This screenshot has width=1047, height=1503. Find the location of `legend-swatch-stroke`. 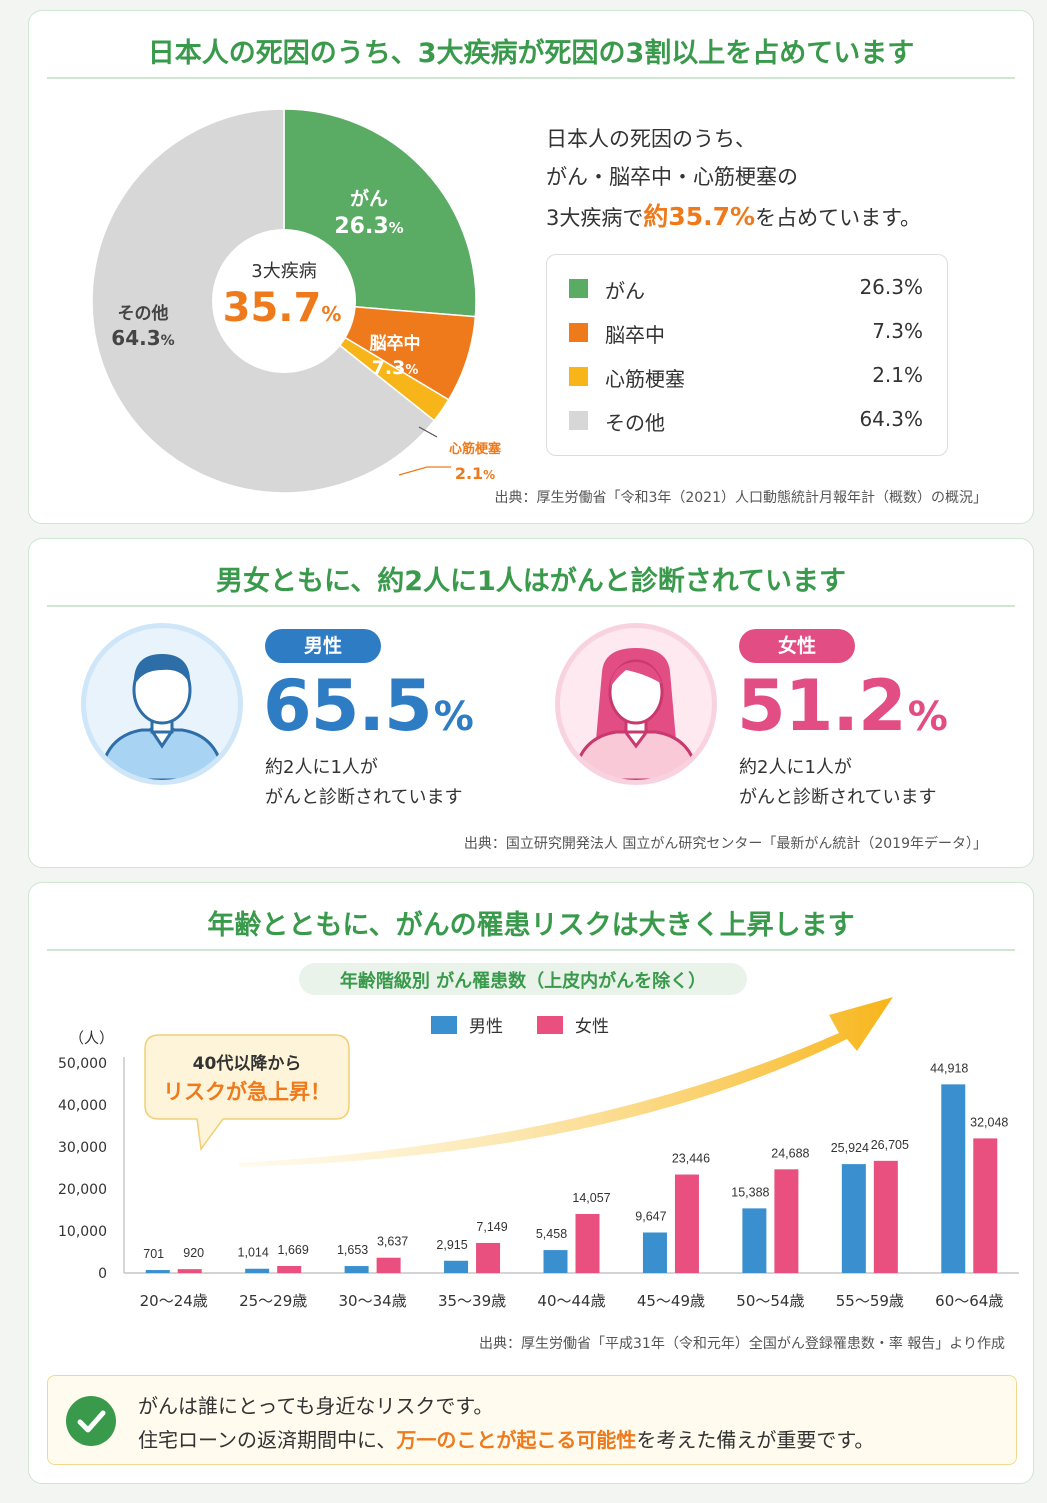

legend-swatch-stroke is located at coordinates (578, 332).